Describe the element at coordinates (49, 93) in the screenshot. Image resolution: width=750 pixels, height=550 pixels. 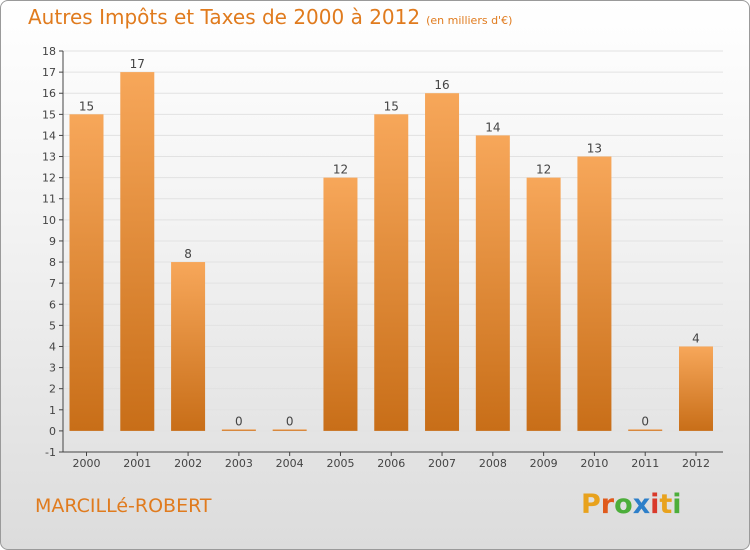
I see `y-tick-label: 16` at that location.